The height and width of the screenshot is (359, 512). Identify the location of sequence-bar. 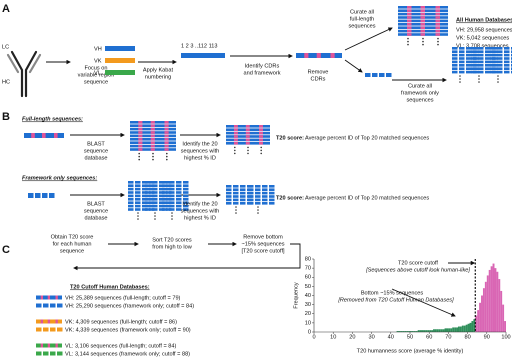
(203, 55).